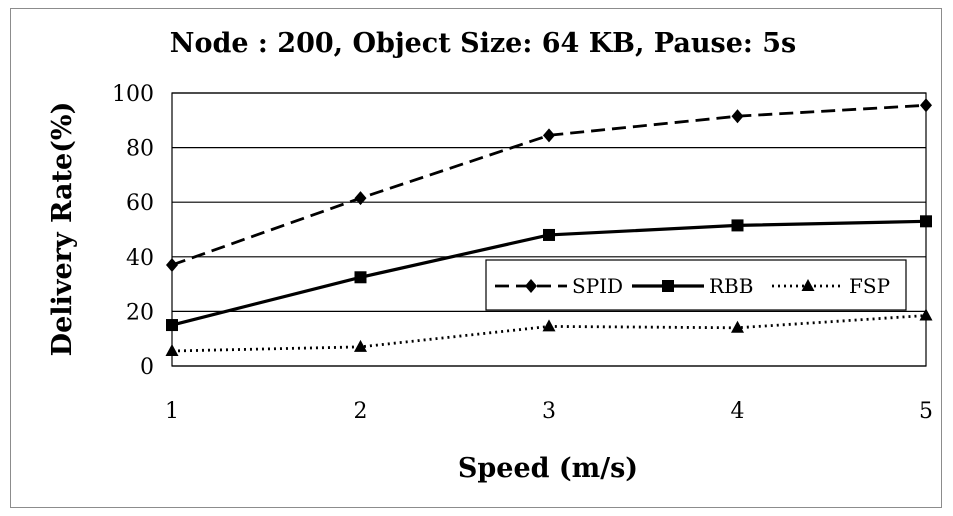 The image size is (953, 516). What do you see at coordinates (548, 468) in the screenshot?
I see `x-axis-title: Speed (m/s)` at bounding box center [548, 468].